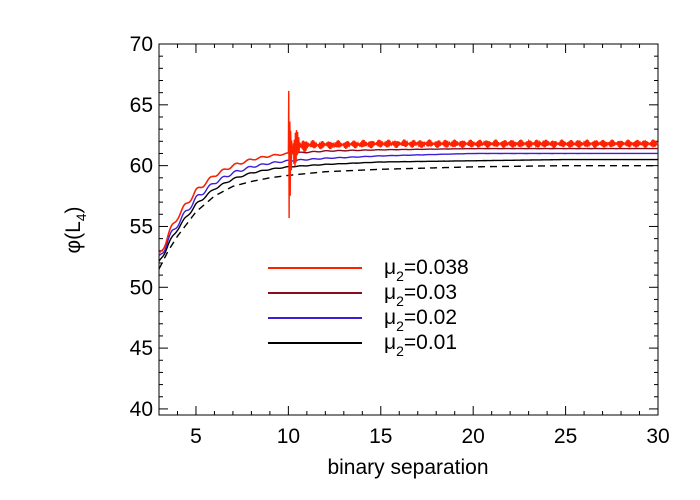 The image size is (700, 500). Describe the element at coordinates (288, 436) in the screenshot. I see `x-tick-label: 10` at that location.